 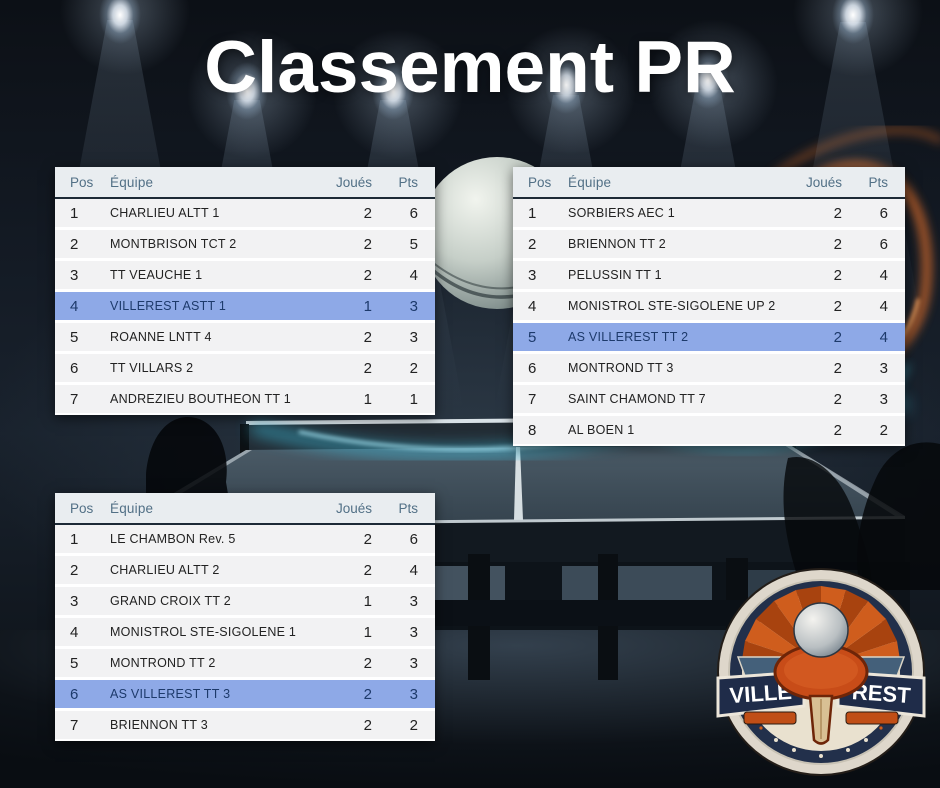 I want to click on cell-team: MONISTROL STE-SIGOLENE 1, so click(x=203, y=632).